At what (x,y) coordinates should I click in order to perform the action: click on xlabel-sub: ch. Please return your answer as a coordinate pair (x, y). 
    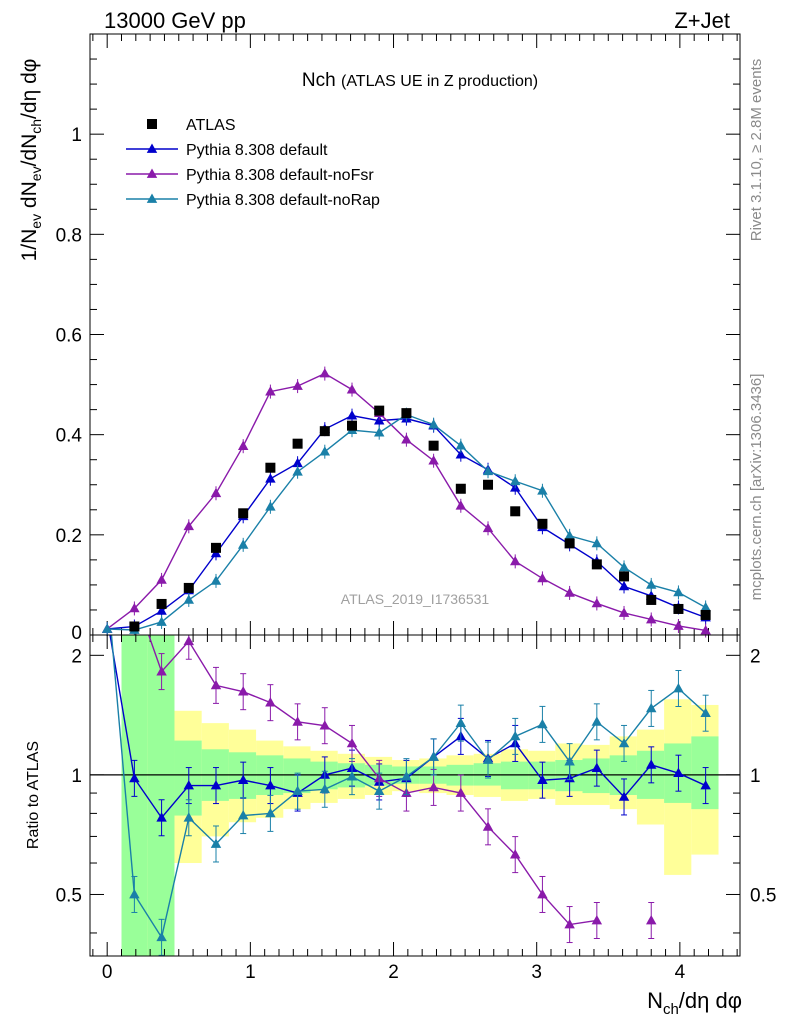
    Looking at the image, I should click on (671, 1009).